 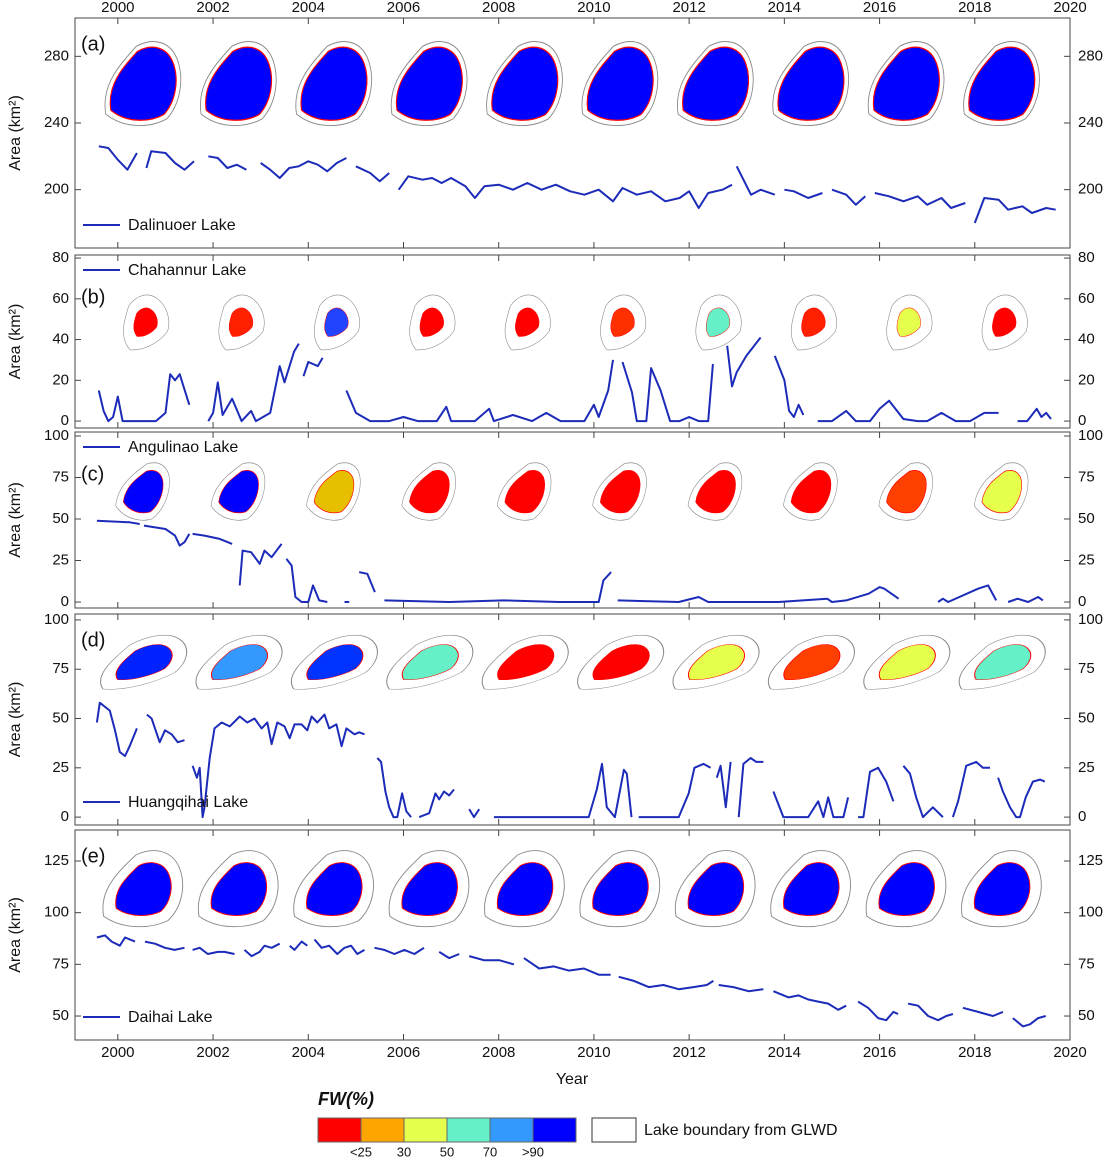 What do you see at coordinates (498, 8) in the screenshot?
I see `x-tick-label-top: 2008` at bounding box center [498, 8].